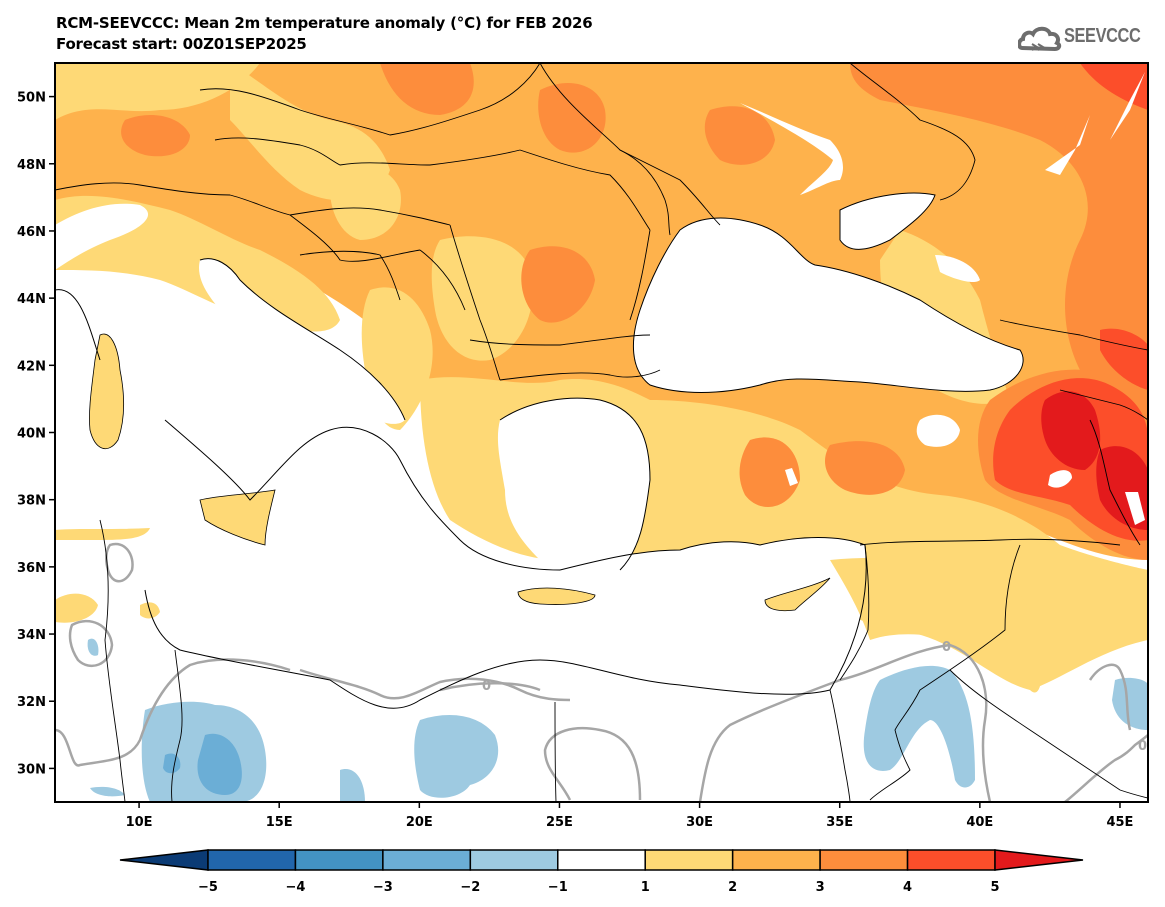 The image size is (1165, 907). What do you see at coordinates (31, 366) in the screenshot?
I see `lat-tick-label: 42N` at bounding box center [31, 366].